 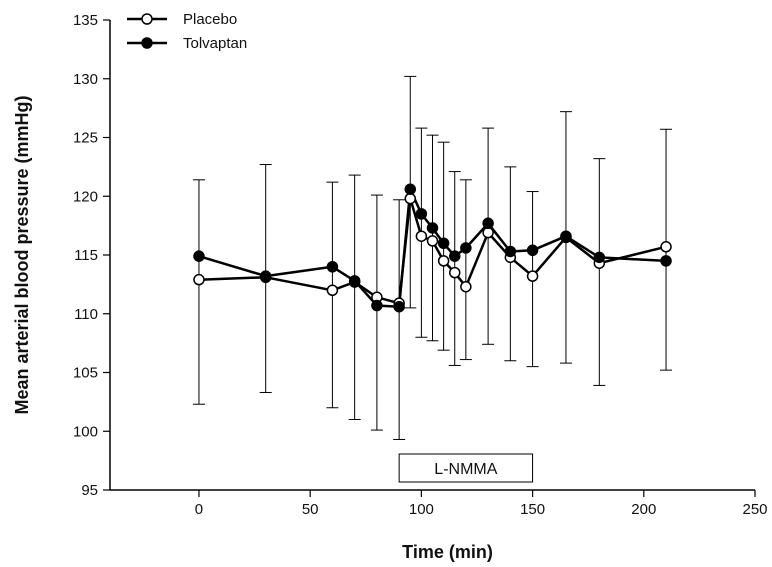 I want to click on y-tick-label: 125, so click(x=85, y=138).